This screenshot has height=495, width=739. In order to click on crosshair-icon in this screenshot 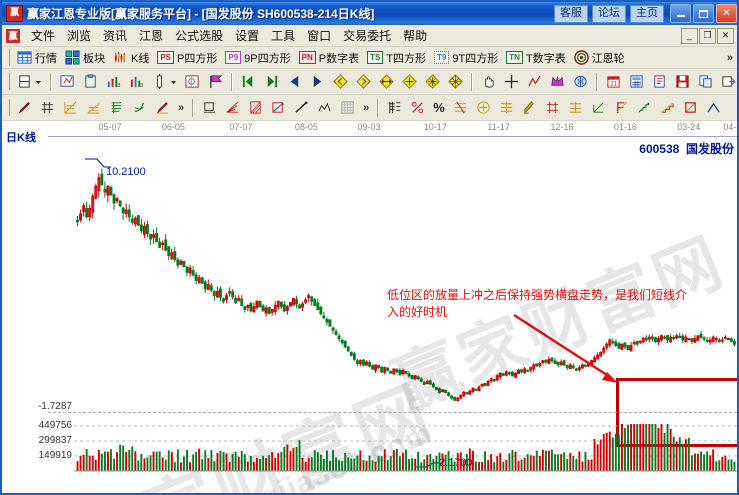, I will do `click(511, 81)`.